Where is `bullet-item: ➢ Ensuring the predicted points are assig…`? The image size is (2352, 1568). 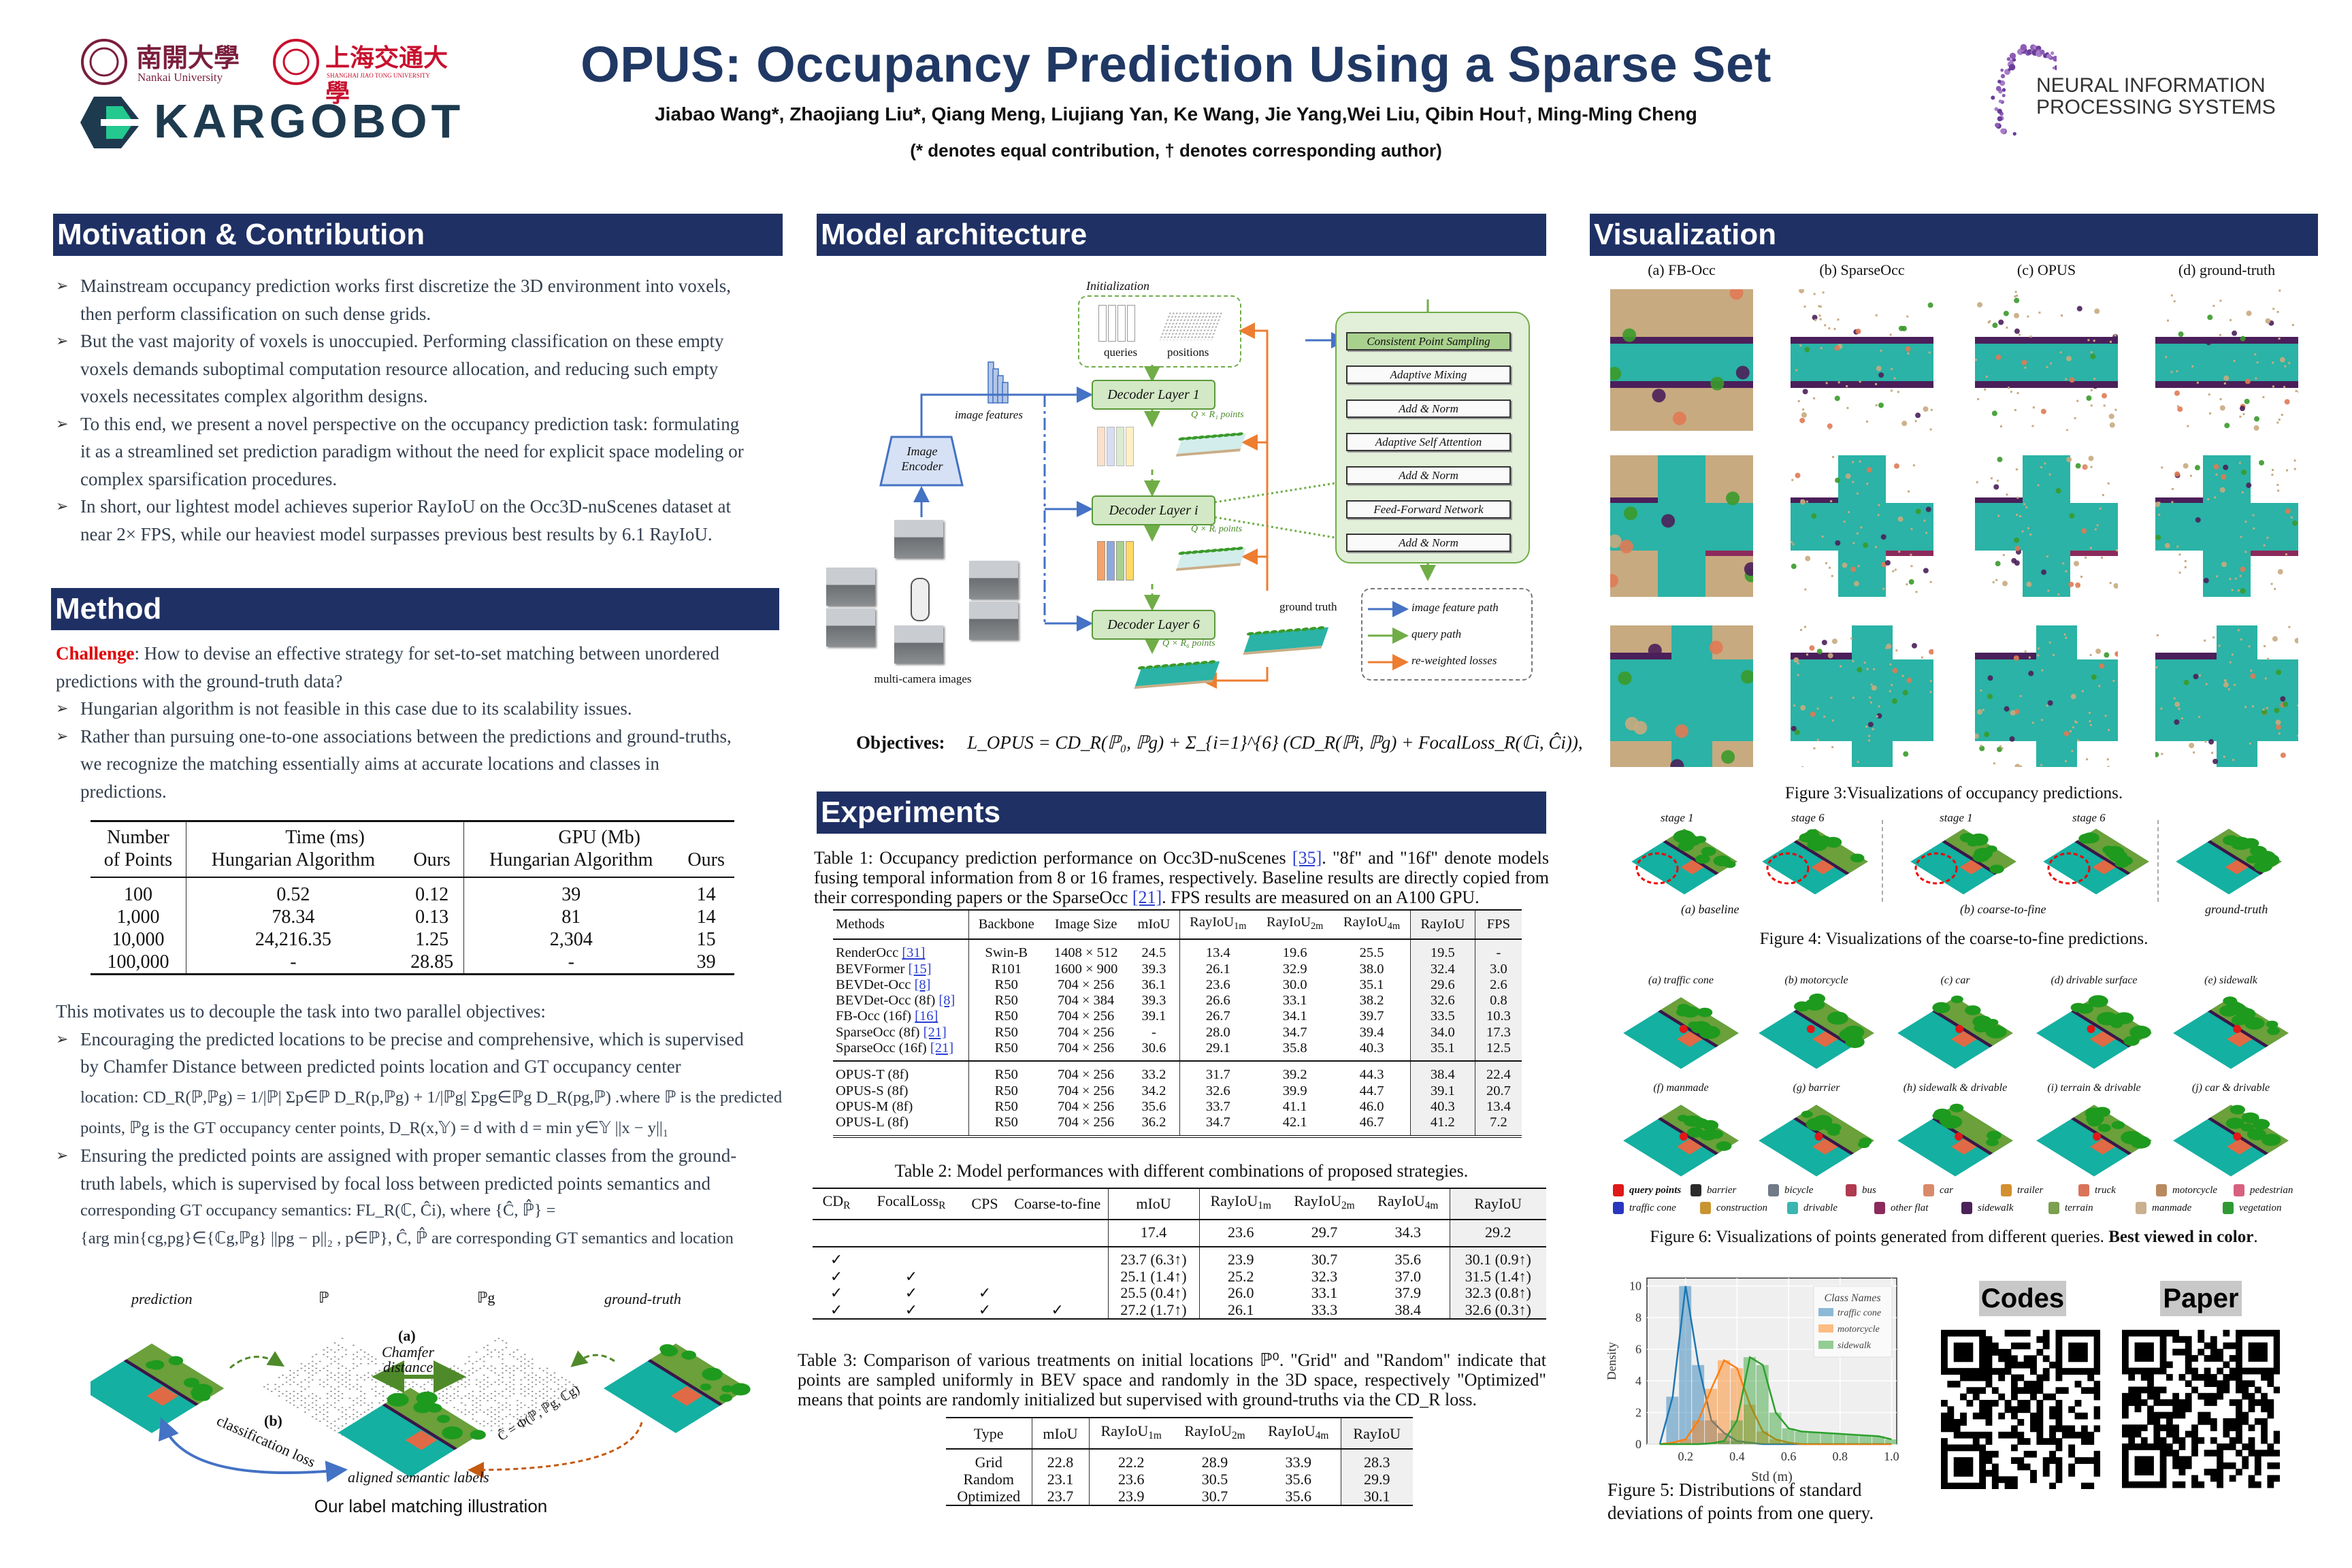 bullet-item: ➢ Ensuring the predicted points are assig… is located at coordinates (420, 1197).